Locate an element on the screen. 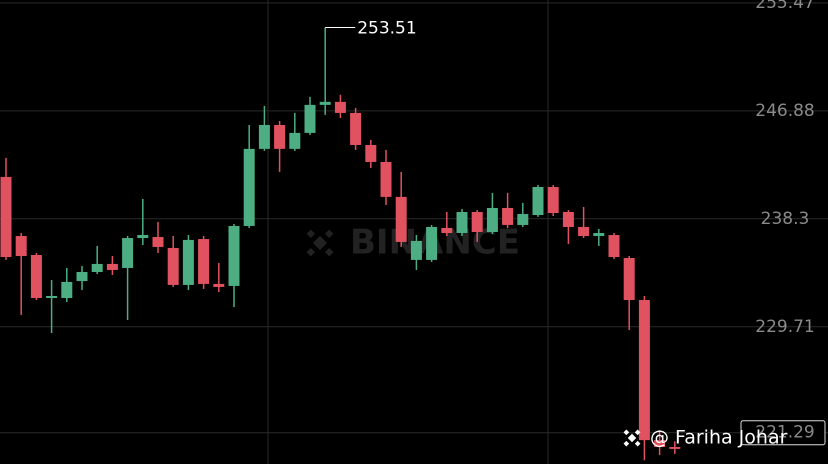 Image resolution: width=828 pixels, height=464 pixels. watermark: BINANCE is located at coordinates (413, 243).